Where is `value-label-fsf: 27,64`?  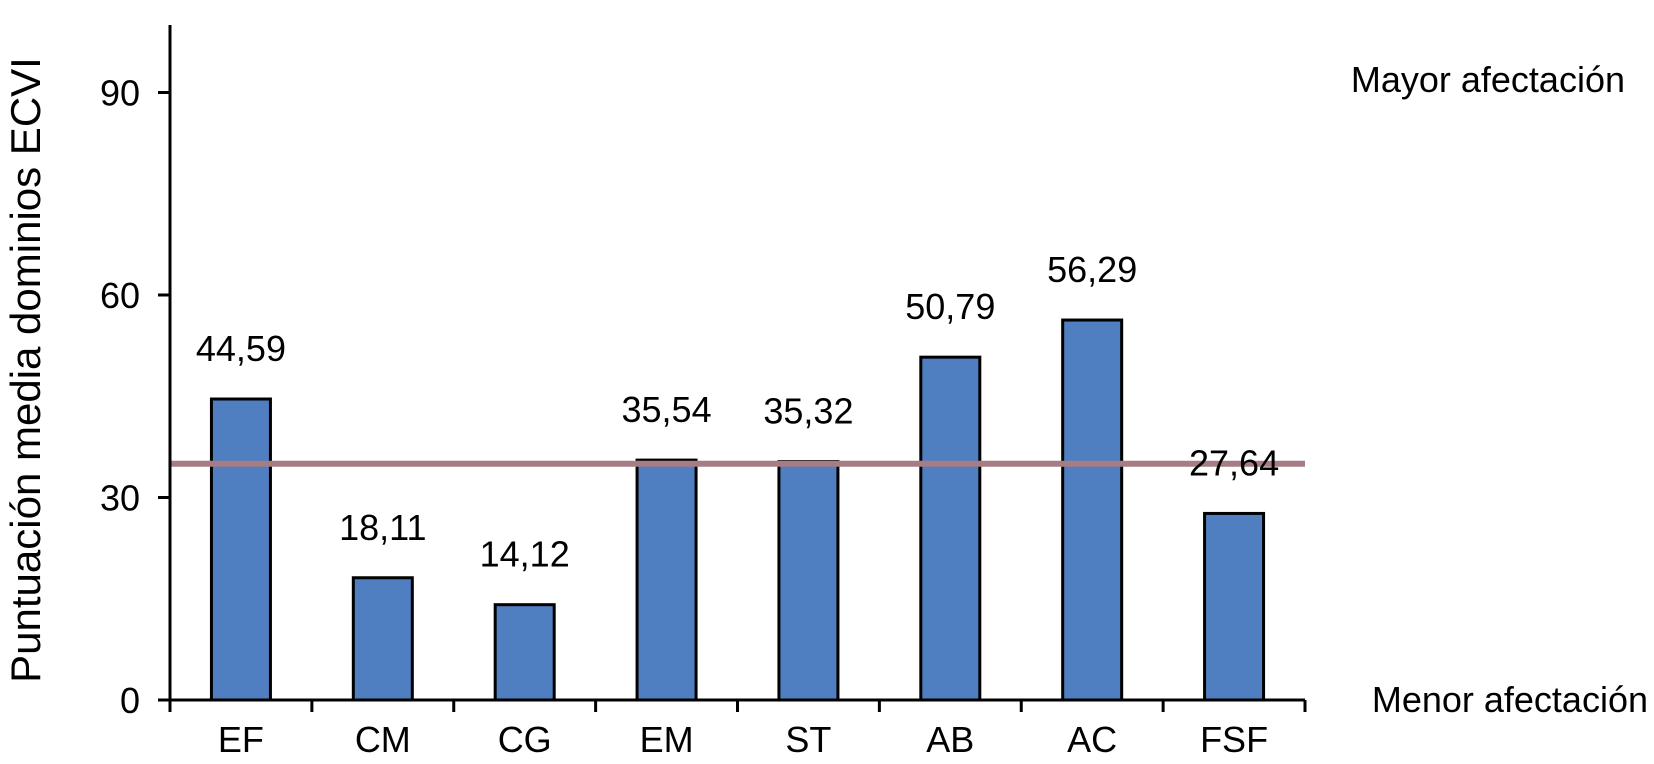 value-label-fsf: 27,64 is located at coordinates (1234, 462).